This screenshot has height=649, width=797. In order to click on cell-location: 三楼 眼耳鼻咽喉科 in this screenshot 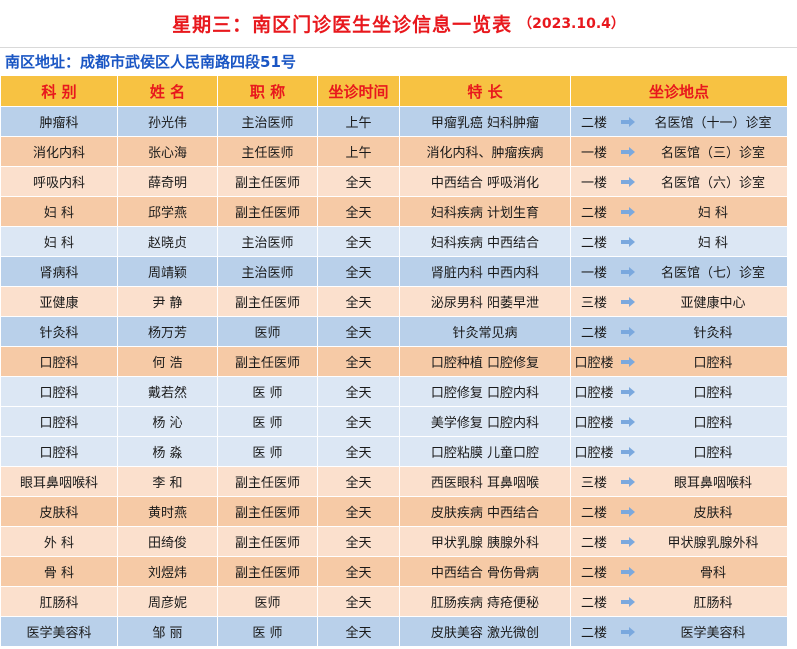, I will do `click(679, 481)`.